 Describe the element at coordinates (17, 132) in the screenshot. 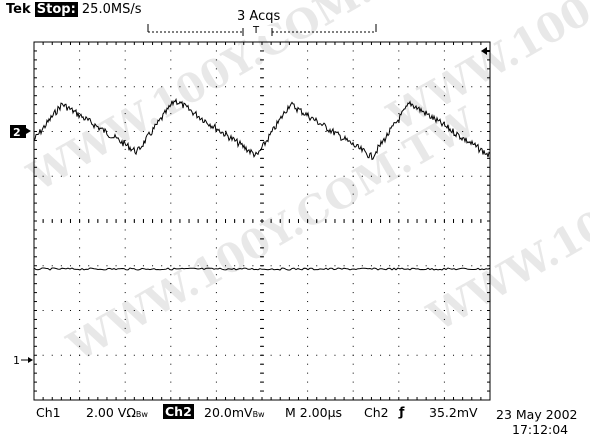

I see `ch2-marker-label: 2` at that location.